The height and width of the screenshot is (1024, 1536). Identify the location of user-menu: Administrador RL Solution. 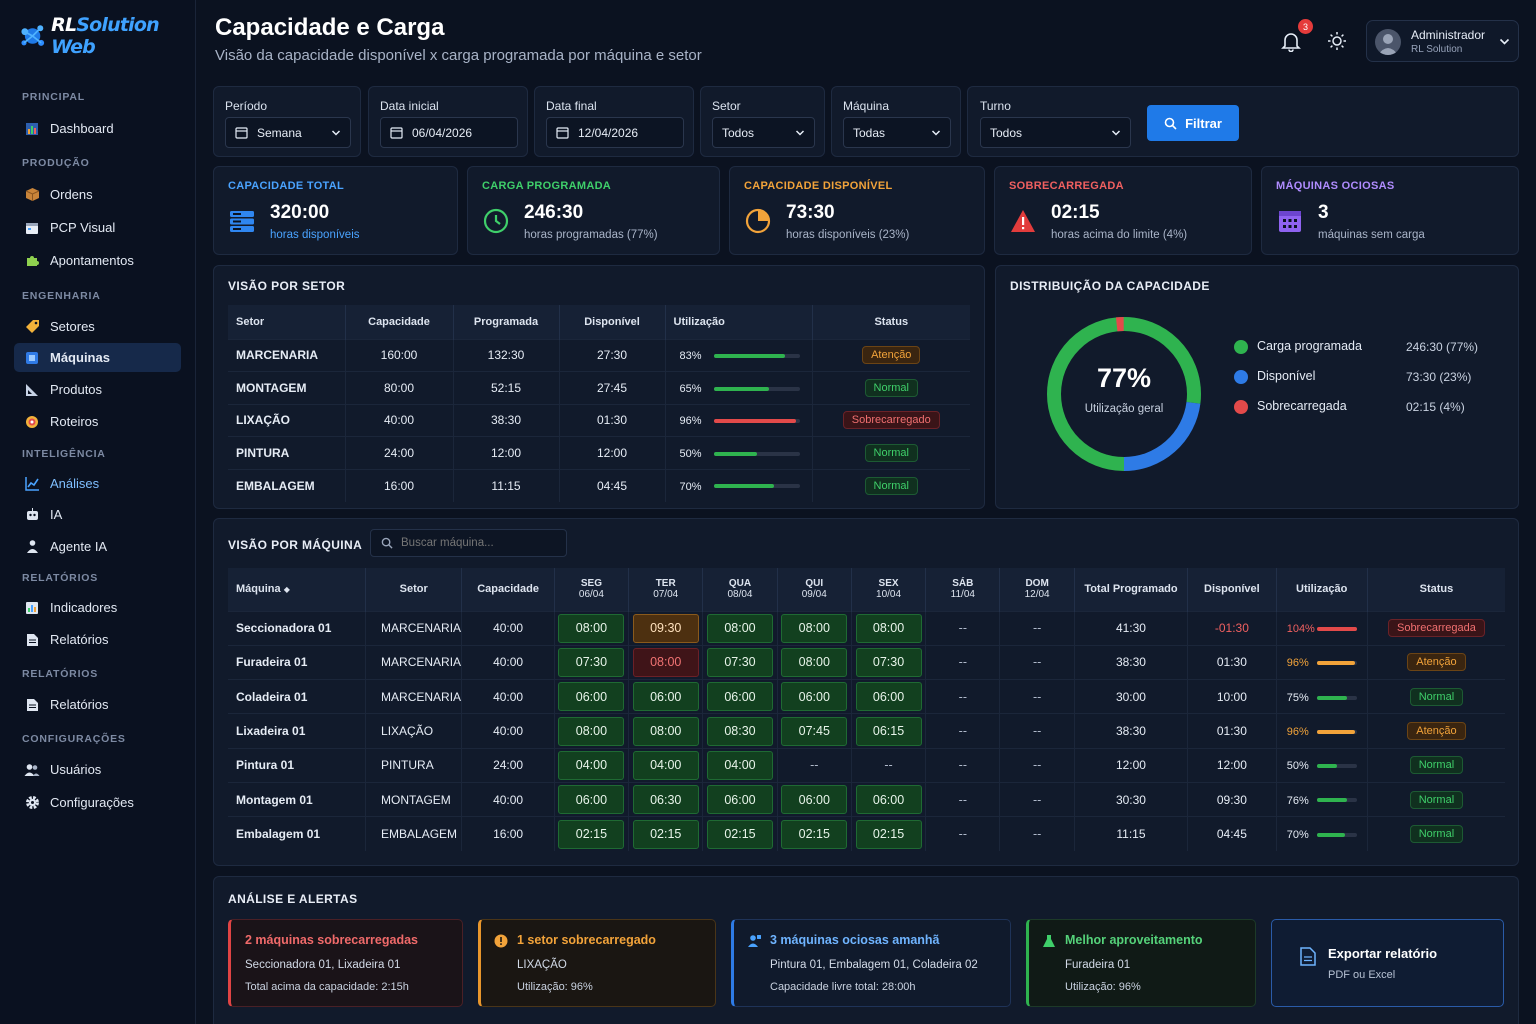
(1442, 41).